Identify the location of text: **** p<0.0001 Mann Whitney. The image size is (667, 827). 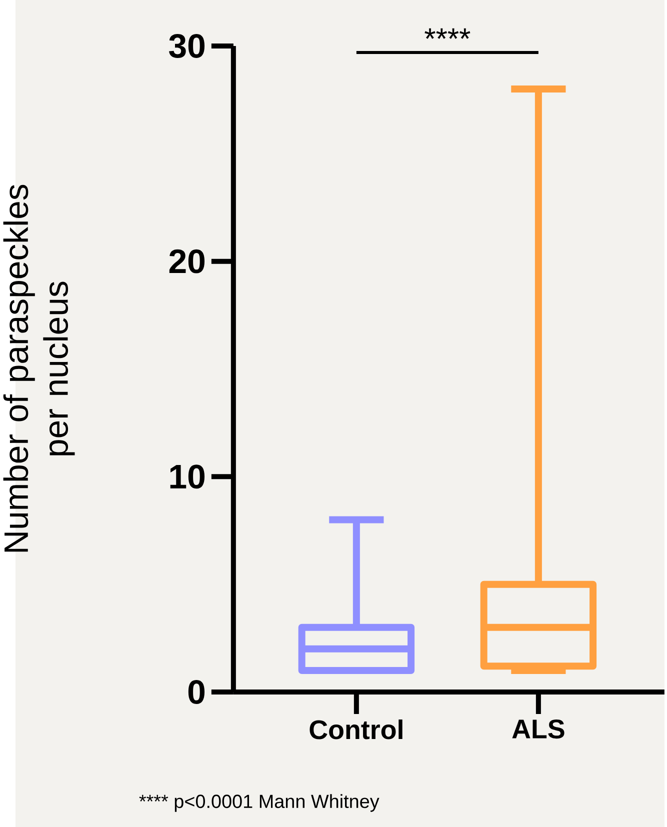
(259, 803).